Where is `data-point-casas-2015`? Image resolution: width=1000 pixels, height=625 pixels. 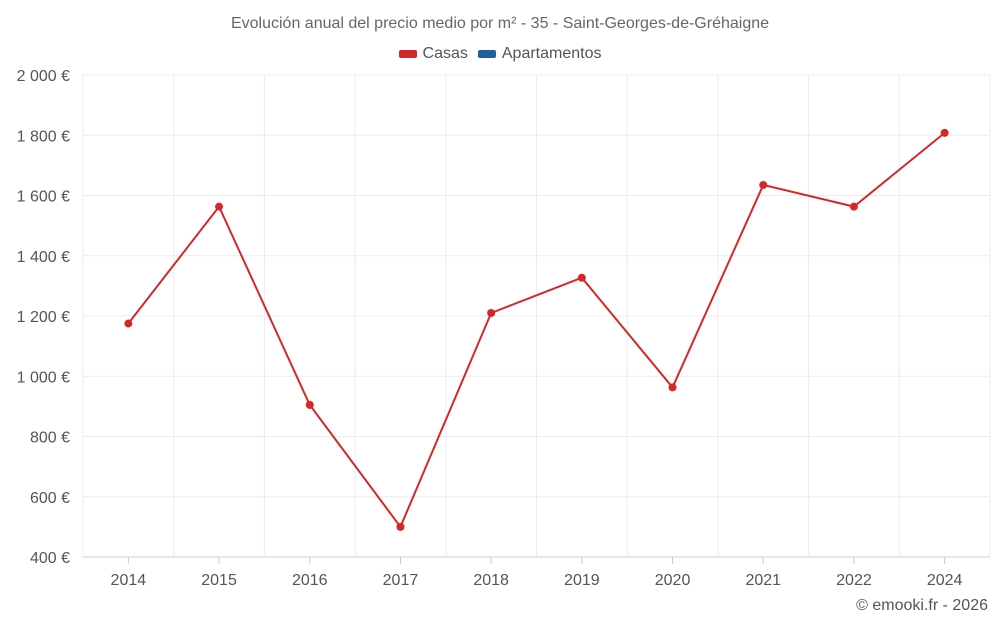
data-point-casas-2015 is located at coordinates (219, 206).